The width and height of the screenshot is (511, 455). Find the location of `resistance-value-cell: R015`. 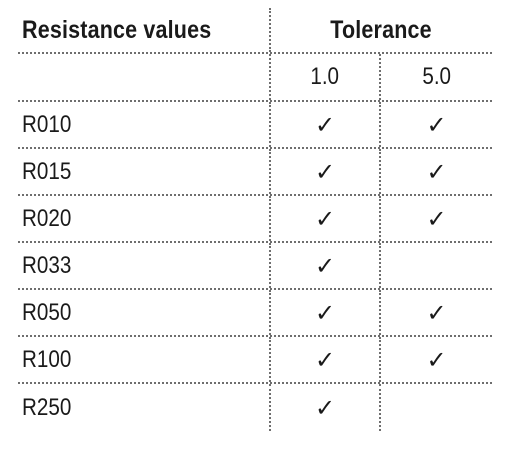

resistance-value-cell: R015 is located at coordinates (144, 171).